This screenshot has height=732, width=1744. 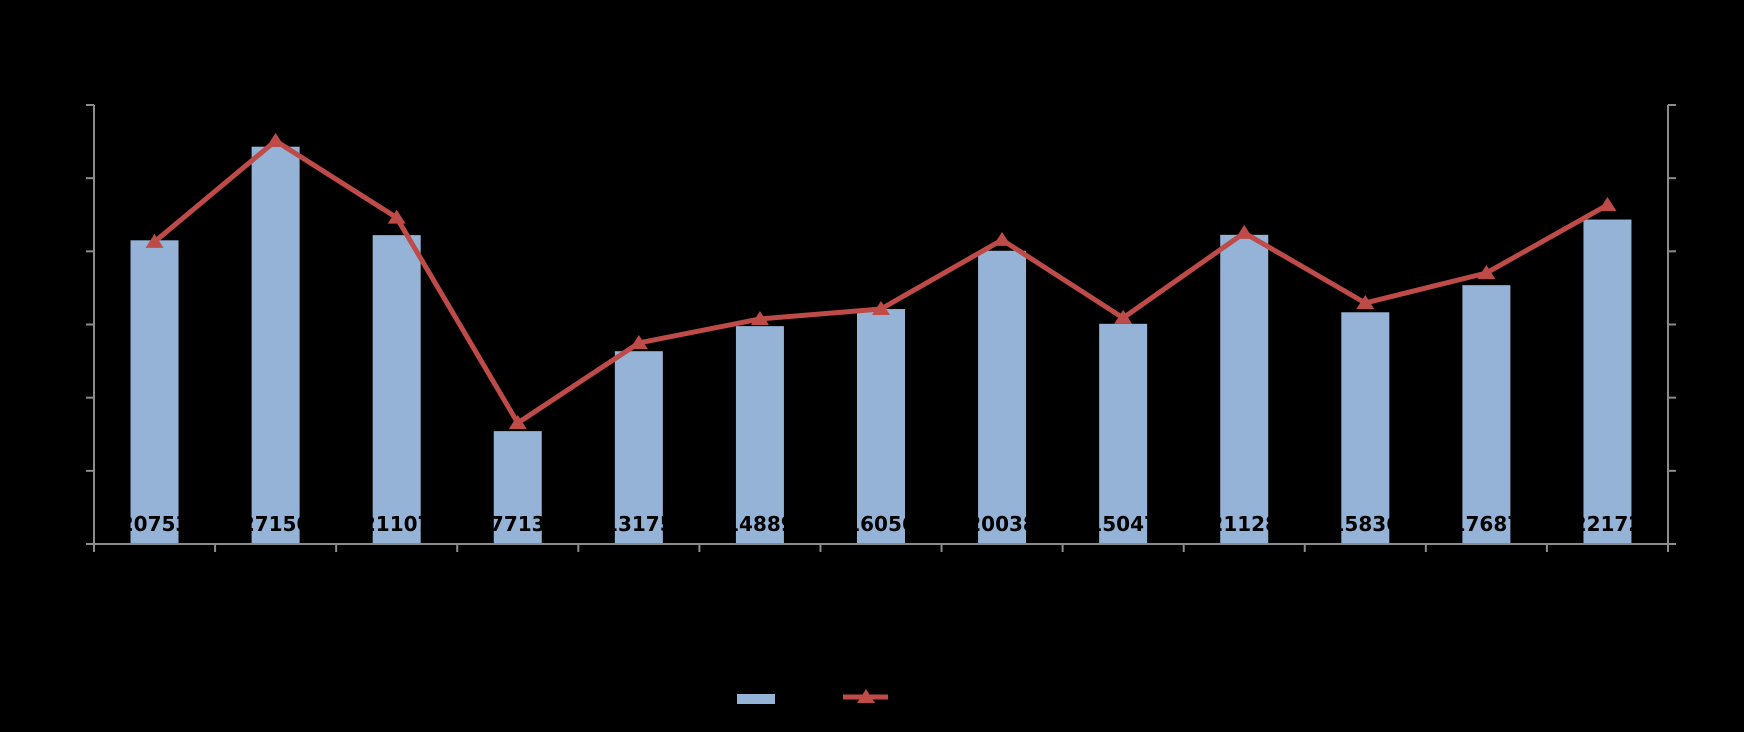 I want to click on bar-data-label: 20753, so click(x=155, y=524).